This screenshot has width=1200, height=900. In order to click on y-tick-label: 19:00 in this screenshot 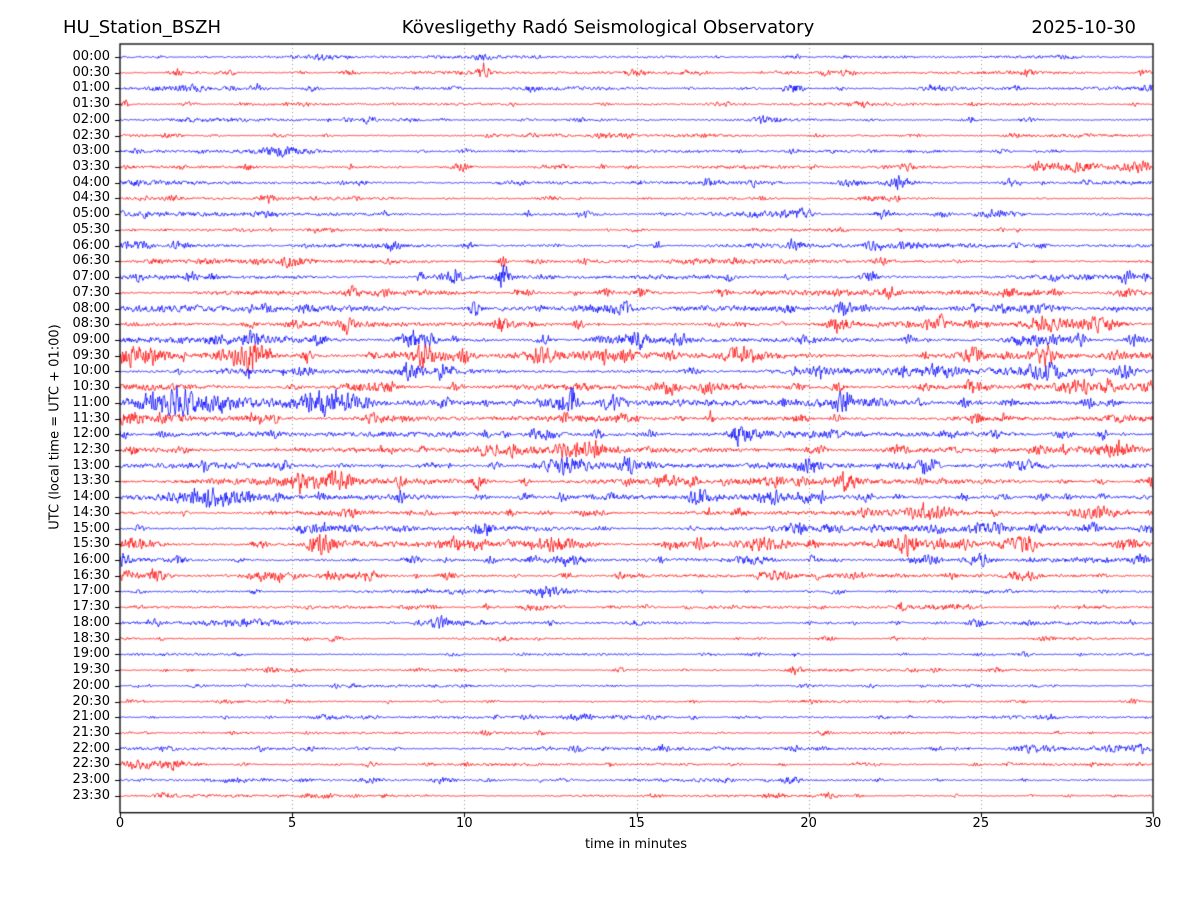, I will do `click(91, 654)`.